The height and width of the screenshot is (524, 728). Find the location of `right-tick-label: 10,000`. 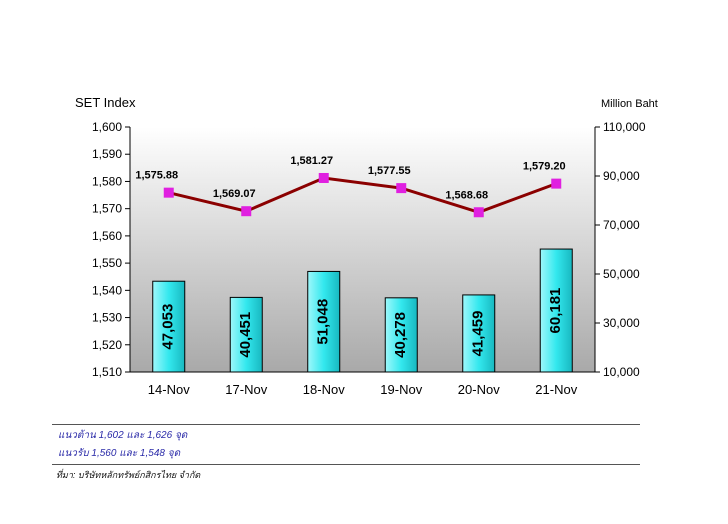

right-tick-label: 10,000 is located at coordinates (621, 372).